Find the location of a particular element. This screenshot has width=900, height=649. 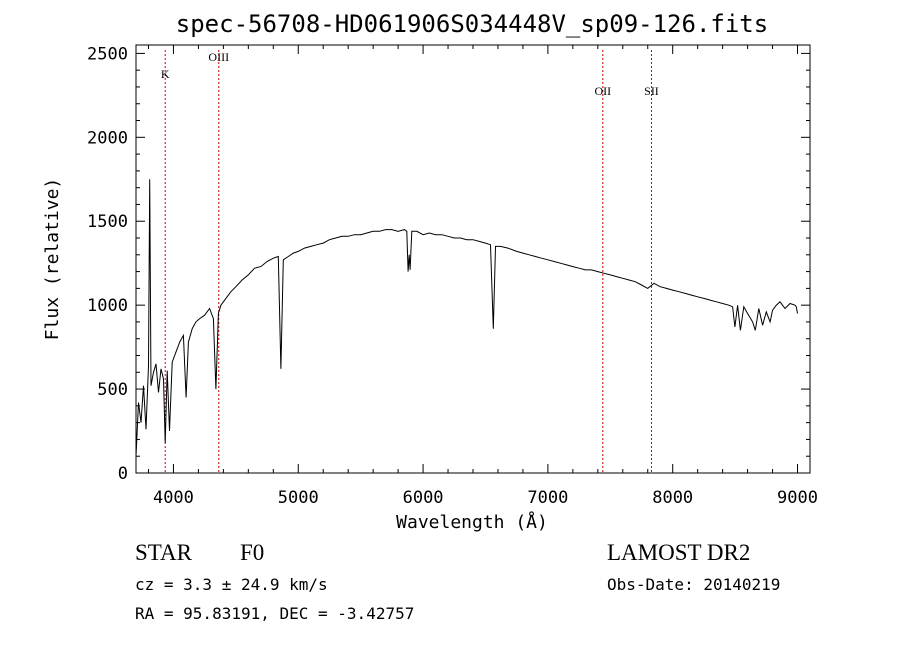

object-class: STAR is located at coordinates (164, 552).